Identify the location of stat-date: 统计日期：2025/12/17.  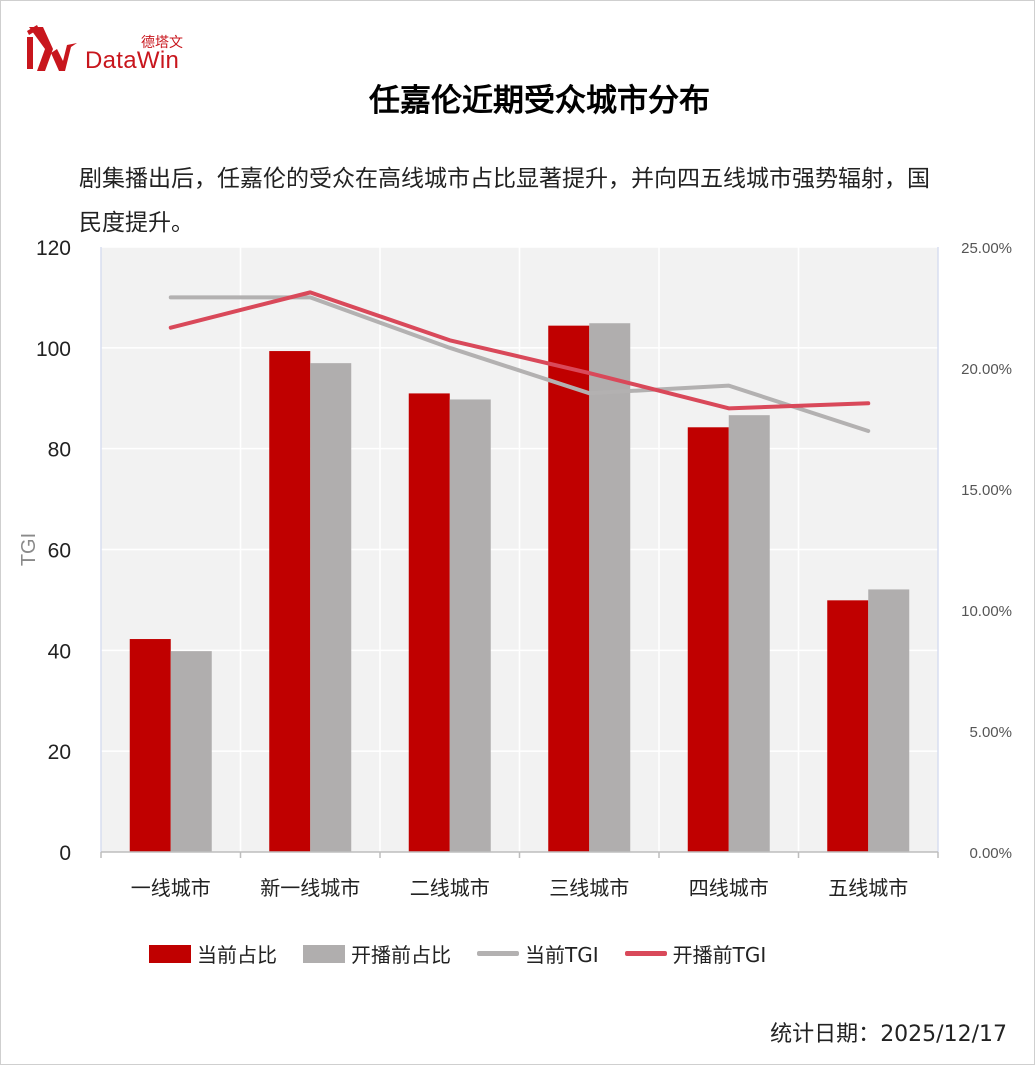
(888, 1032).